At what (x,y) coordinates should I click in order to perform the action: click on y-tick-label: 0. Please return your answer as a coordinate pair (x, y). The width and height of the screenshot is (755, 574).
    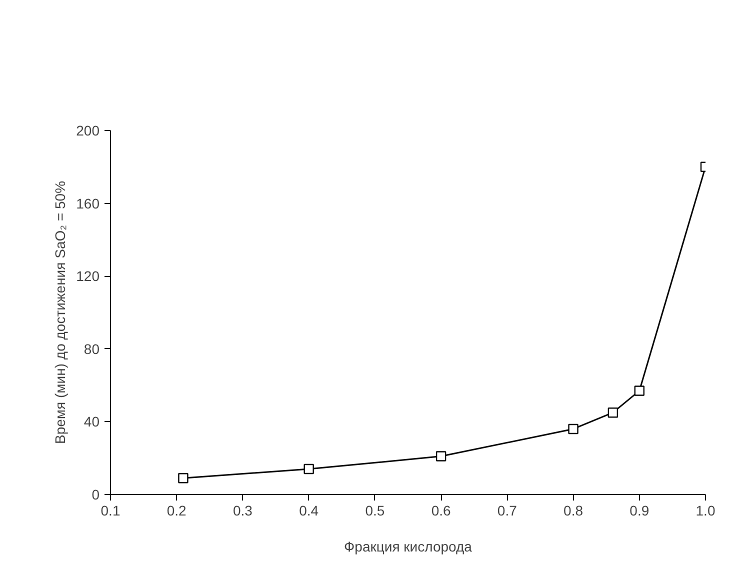
    Looking at the image, I should click on (96, 494).